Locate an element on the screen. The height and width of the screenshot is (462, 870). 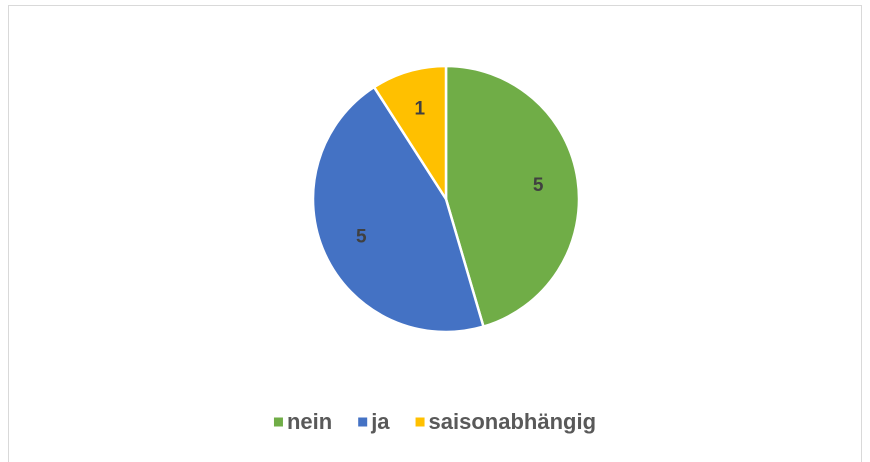
legend-label: nein is located at coordinates (309, 421).